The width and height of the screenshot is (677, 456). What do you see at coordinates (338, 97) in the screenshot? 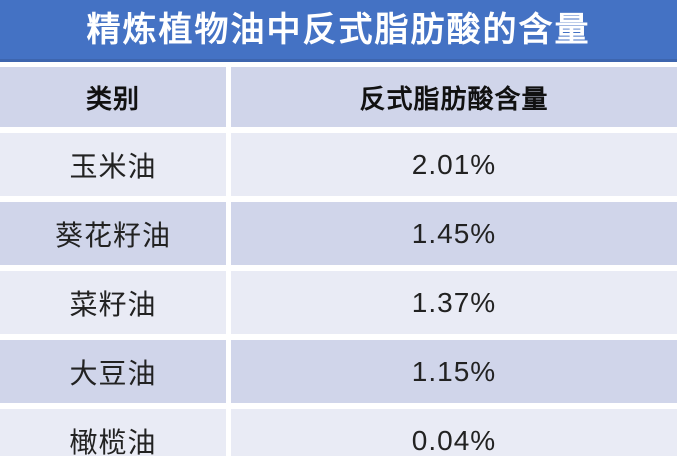
I see `table-header-row: 类别 反式脂肪酸含量` at bounding box center [338, 97].